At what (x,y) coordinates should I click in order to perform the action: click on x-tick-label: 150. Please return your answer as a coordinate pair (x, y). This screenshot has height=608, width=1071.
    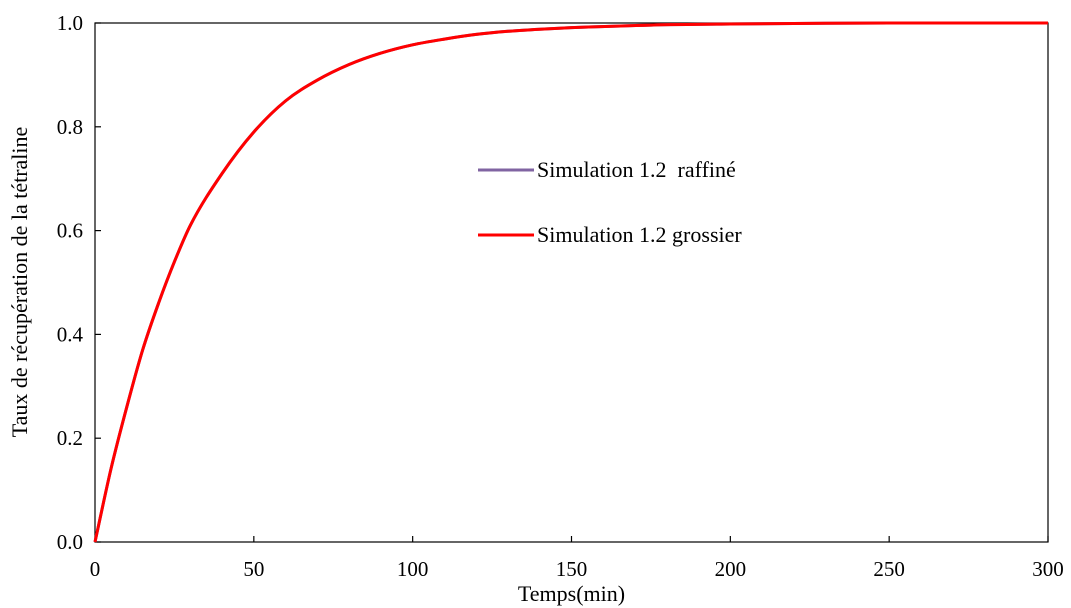
    Looking at the image, I should click on (572, 569).